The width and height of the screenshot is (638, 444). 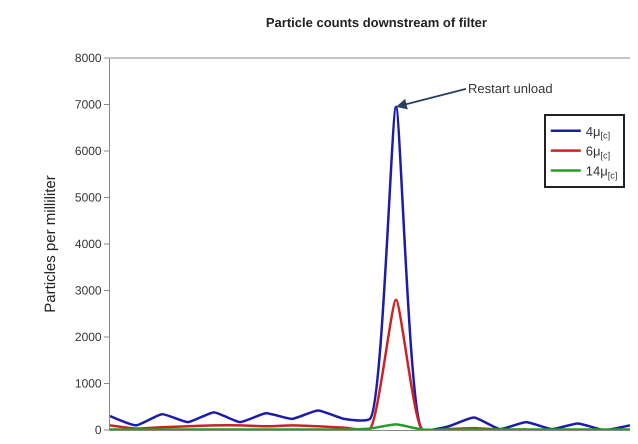 I want to click on legend-label: 6μ$_{[c]}$, so click(x=598, y=152).